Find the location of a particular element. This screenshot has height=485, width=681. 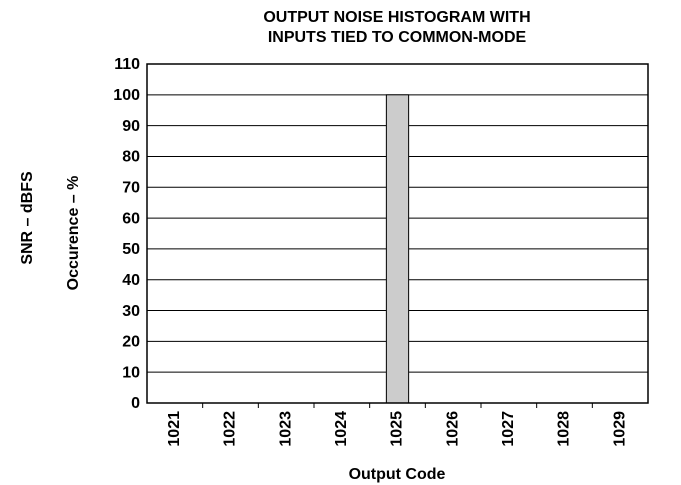

y-tick-label: 70 is located at coordinates (131, 187).